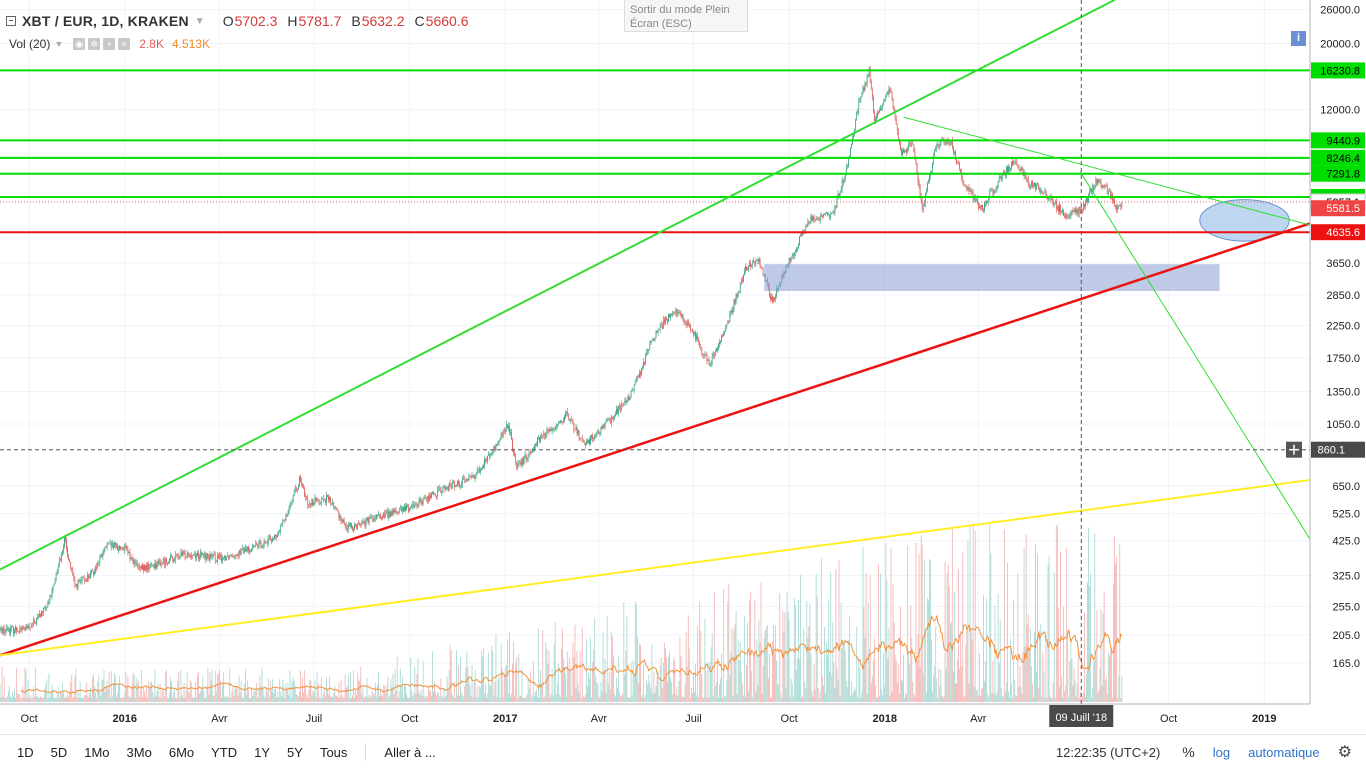 The width and height of the screenshot is (1366, 769). What do you see at coordinates (224, 752) in the screenshot?
I see `timeframe-ytd: YTD` at bounding box center [224, 752].